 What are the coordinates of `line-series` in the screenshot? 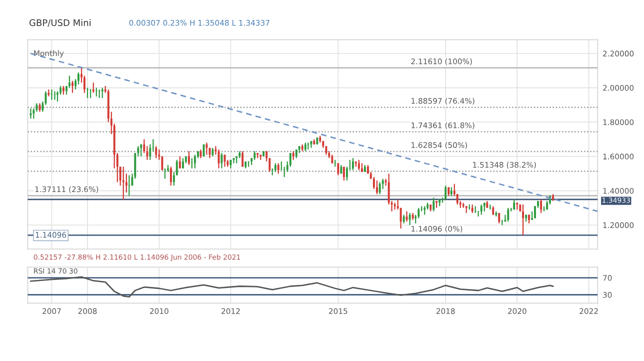 It's located at (292, 287).